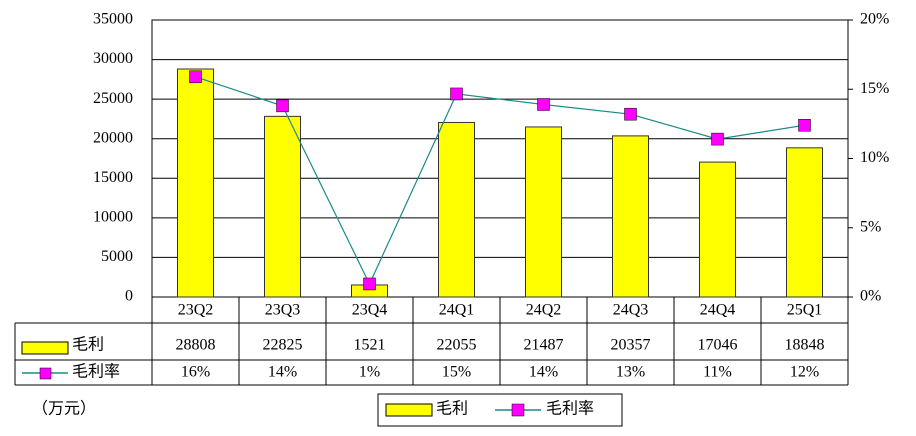 Image resolution: width=916 pixels, height=436 pixels. Describe the element at coordinates (805, 310) in the screenshot. I see `x-tick-label: 25Q1` at that location.